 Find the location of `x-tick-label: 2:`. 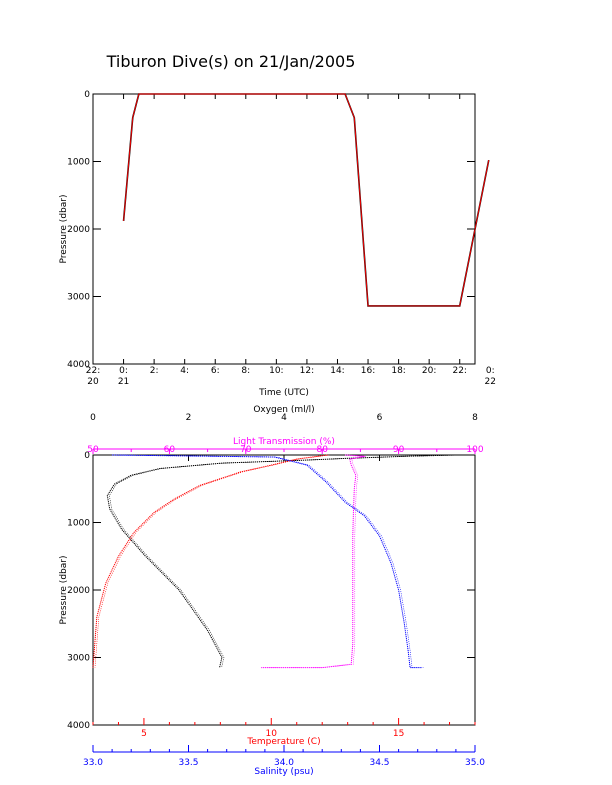

x-tick-label: 2: is located at coordinates (154, 371).